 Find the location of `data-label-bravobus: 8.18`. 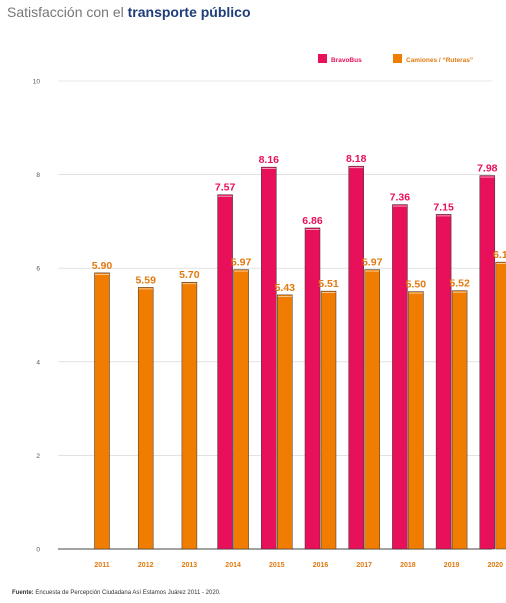

data-label-bravobus: 8.18 is located at coordinates (356, 159).